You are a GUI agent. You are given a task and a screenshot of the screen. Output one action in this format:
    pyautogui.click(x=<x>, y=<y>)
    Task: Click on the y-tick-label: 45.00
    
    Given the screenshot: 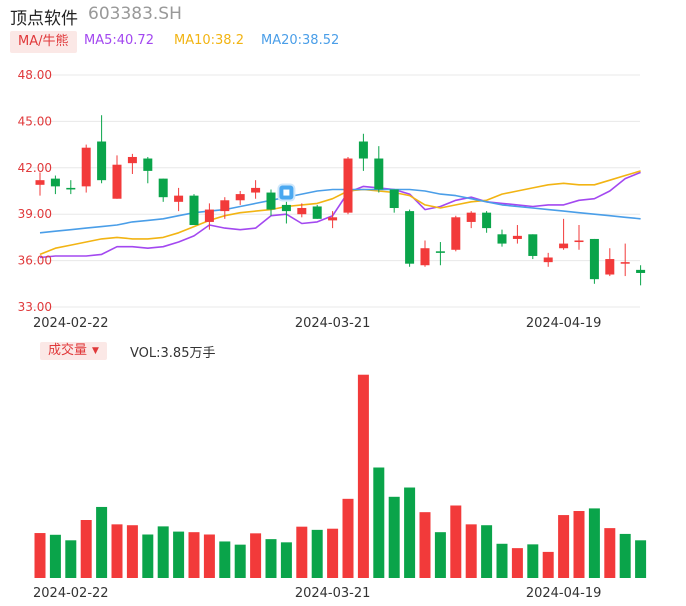 What is the action you would take?
    pyautogui.click(x=35, y=121)
    